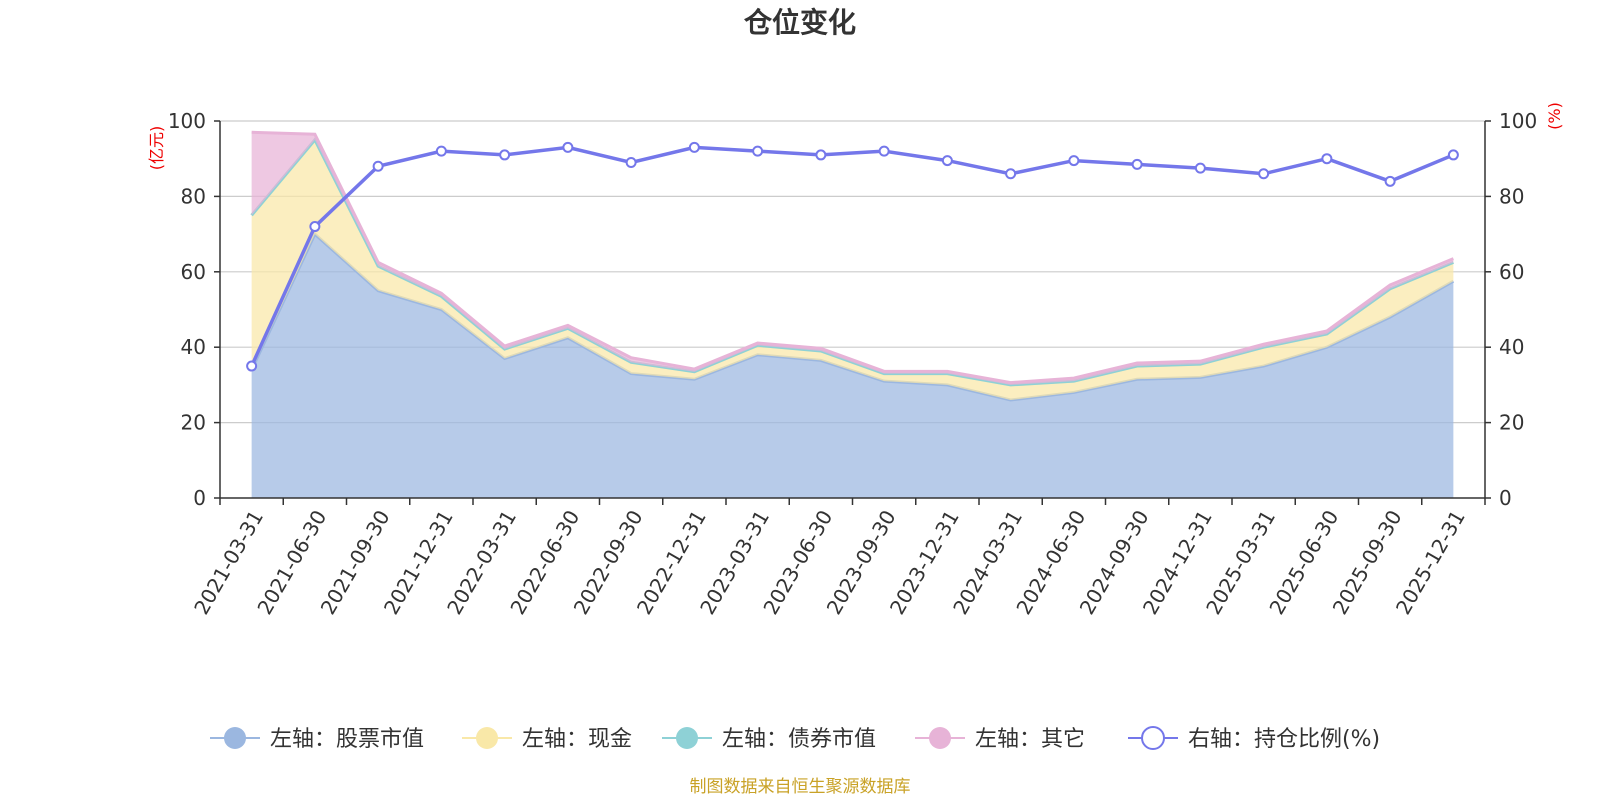 This screenshot has height=800, width=1600. Describe the element at coordinates (1511, 423) in the screenshot. I see `y-right-tick-label: 20` at that location.